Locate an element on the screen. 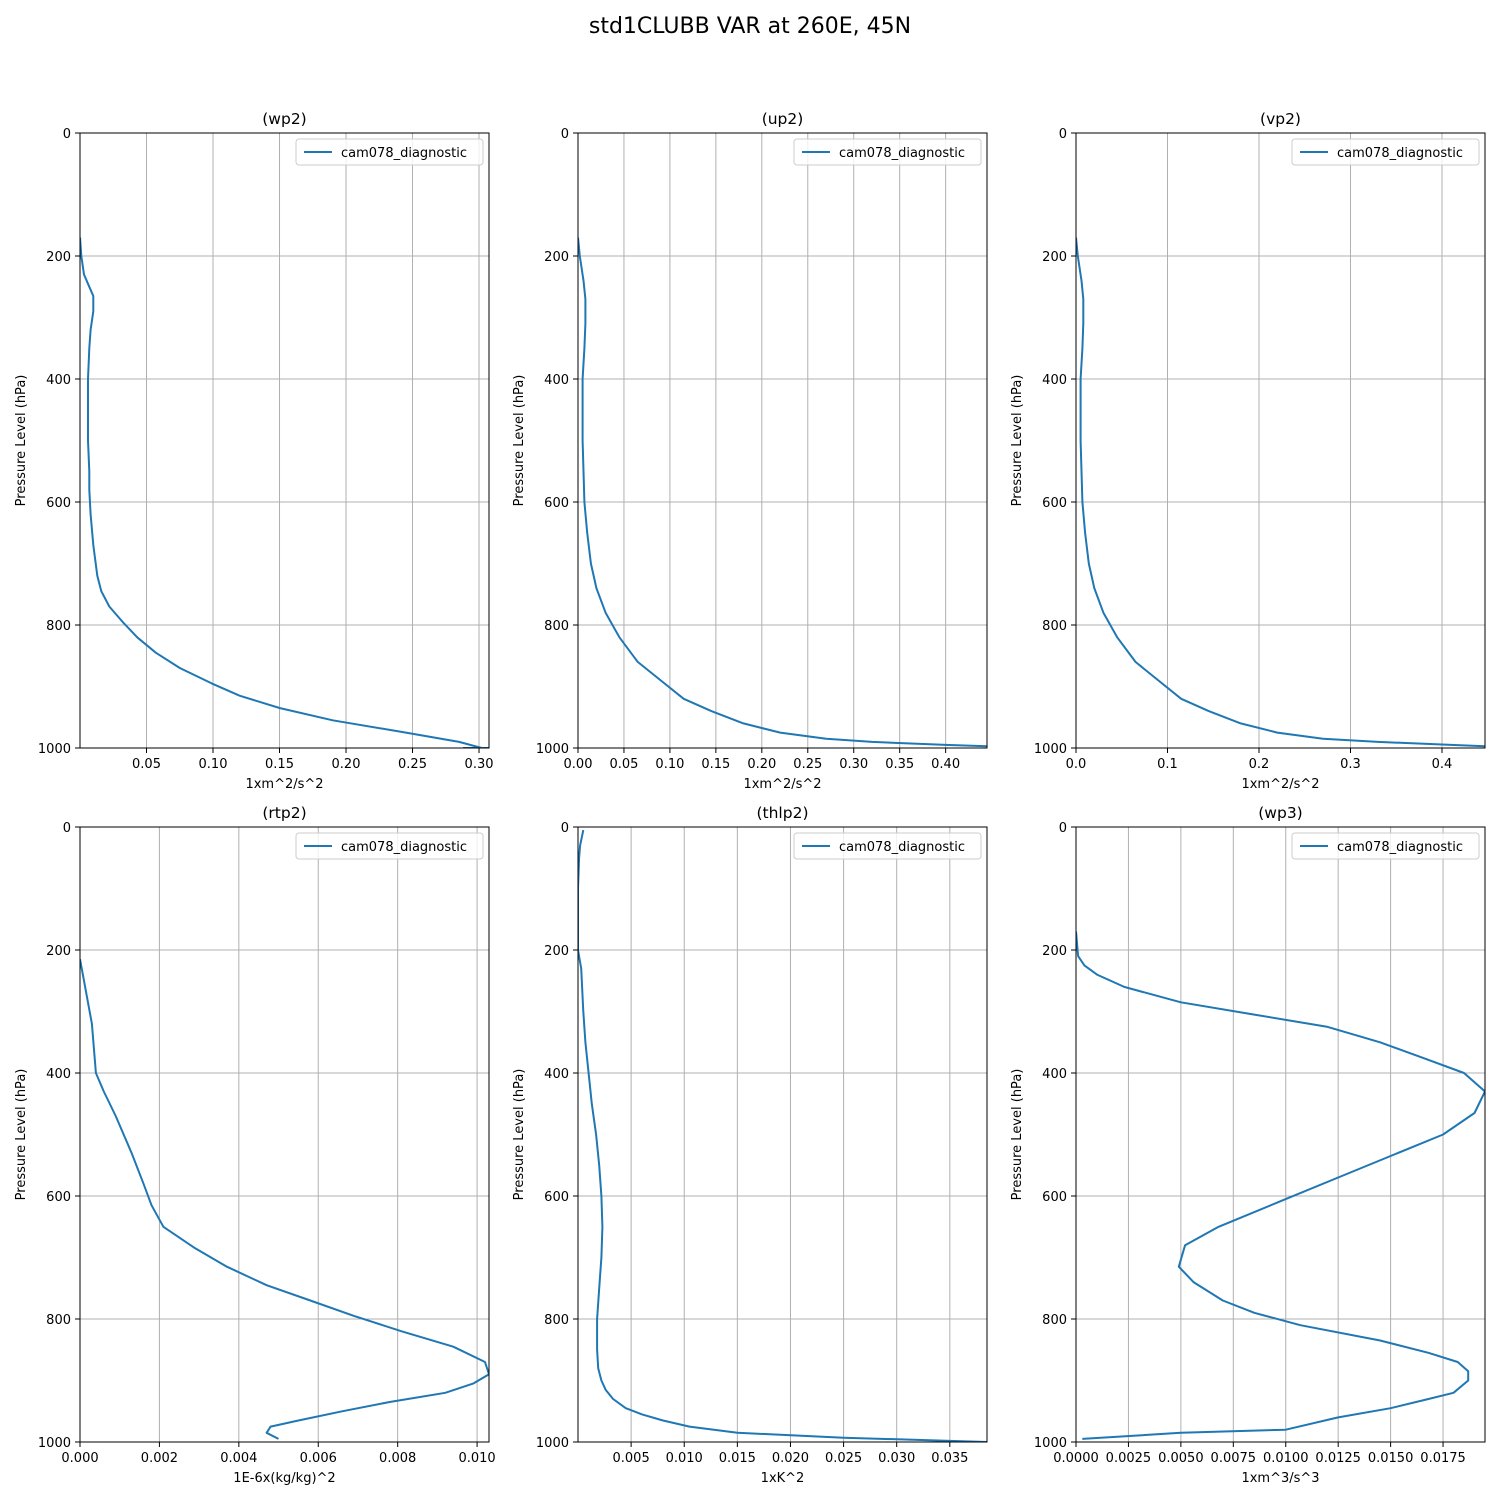  x-tick-label: 0.25 is located at coordinates (807, 764).